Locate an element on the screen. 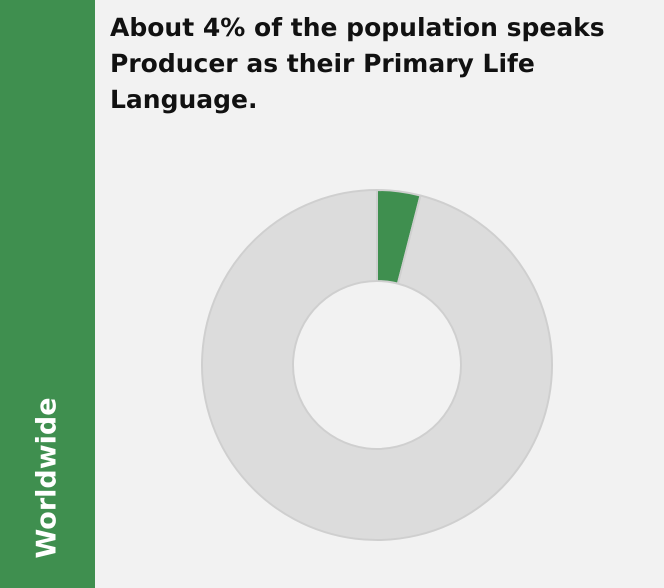 Image resolution: width=664 pixels, height=588 pixels. chart-title: About 4% of the population speaks Producer as their Primary Life Language. is located at coordinates (358, 64).